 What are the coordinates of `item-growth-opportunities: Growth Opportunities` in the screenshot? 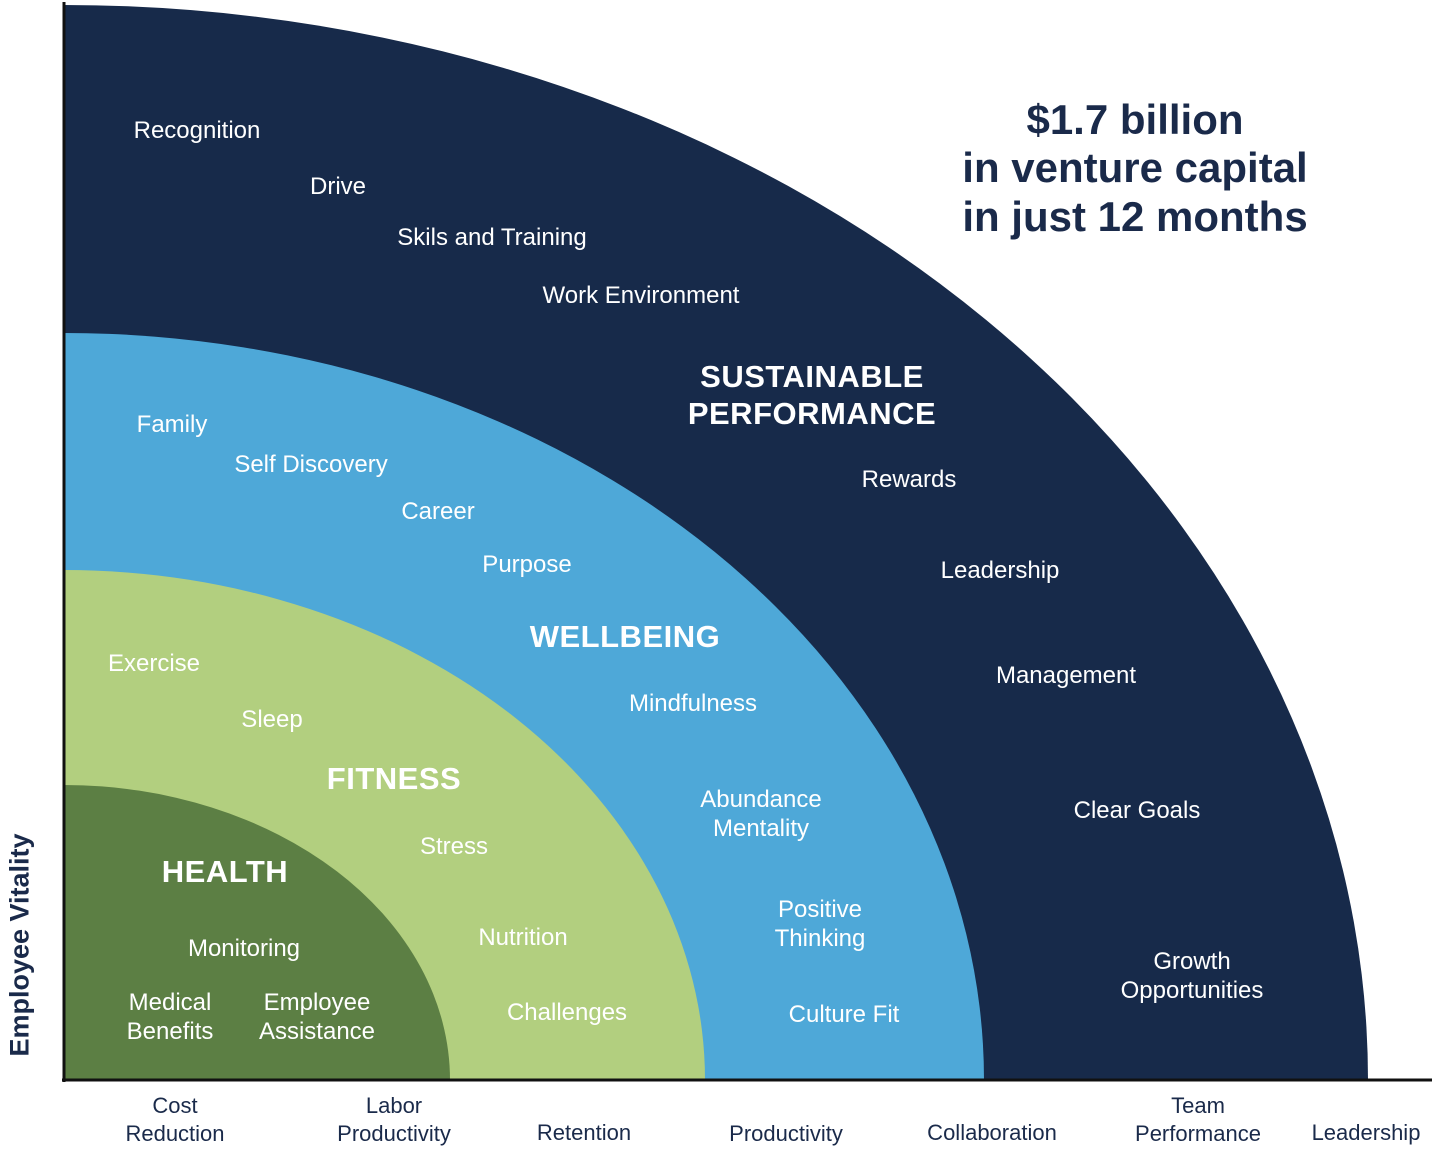 It's located at (1192, 977).